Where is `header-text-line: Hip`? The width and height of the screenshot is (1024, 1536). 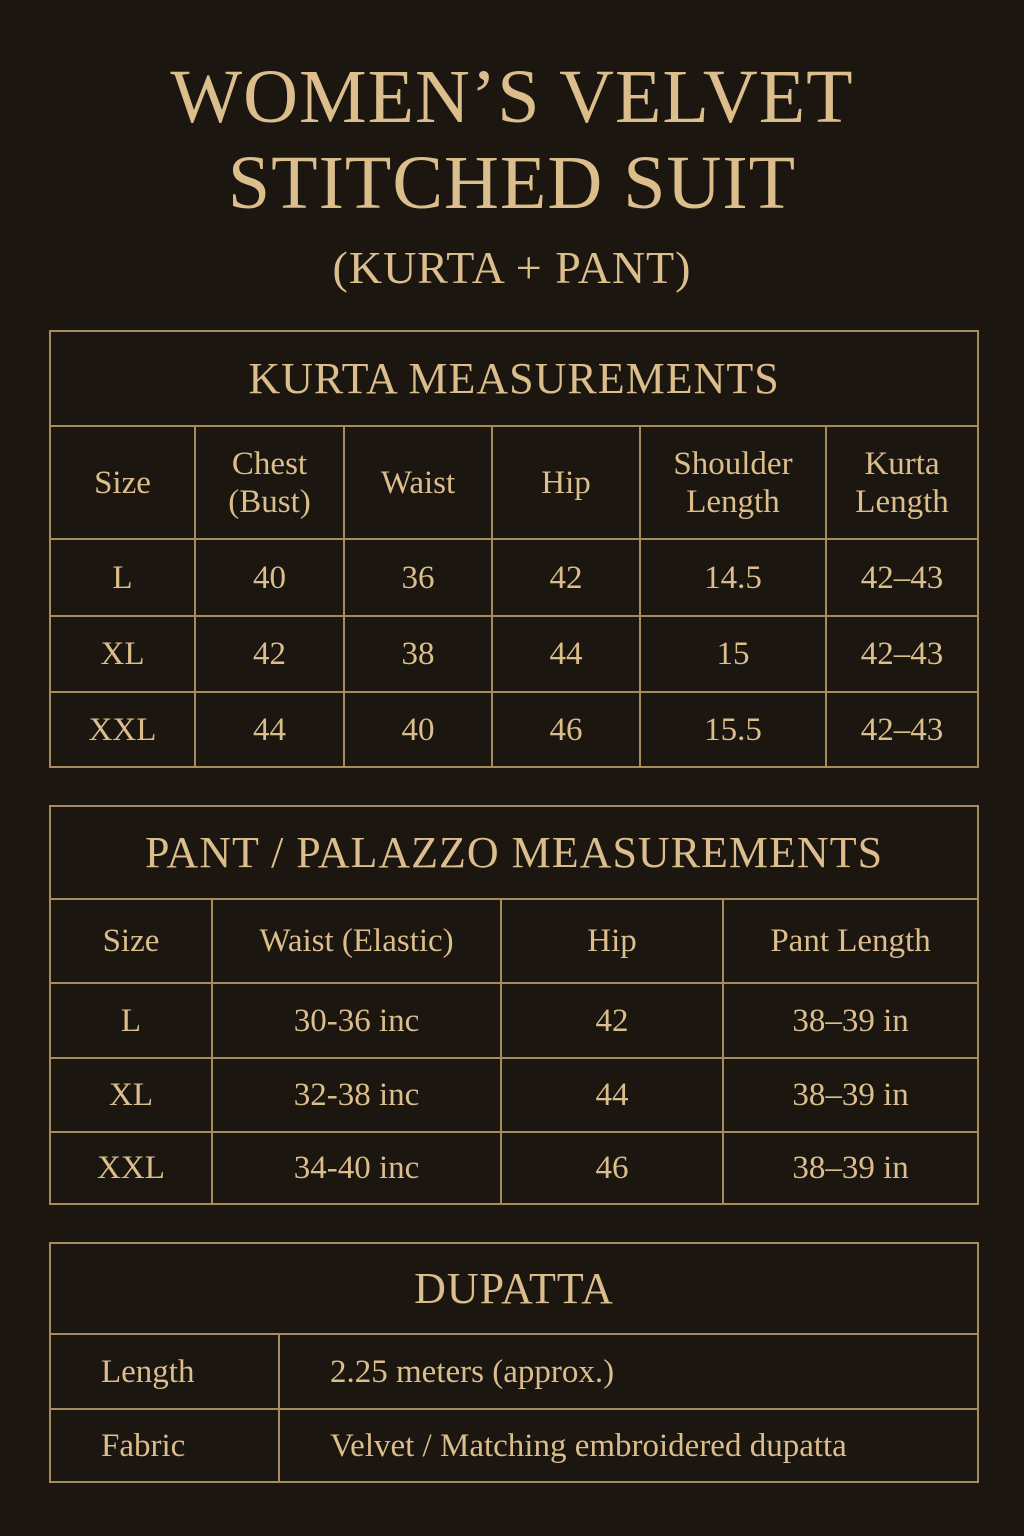 header-text-line: Hip is located at coordinates (566, 482).